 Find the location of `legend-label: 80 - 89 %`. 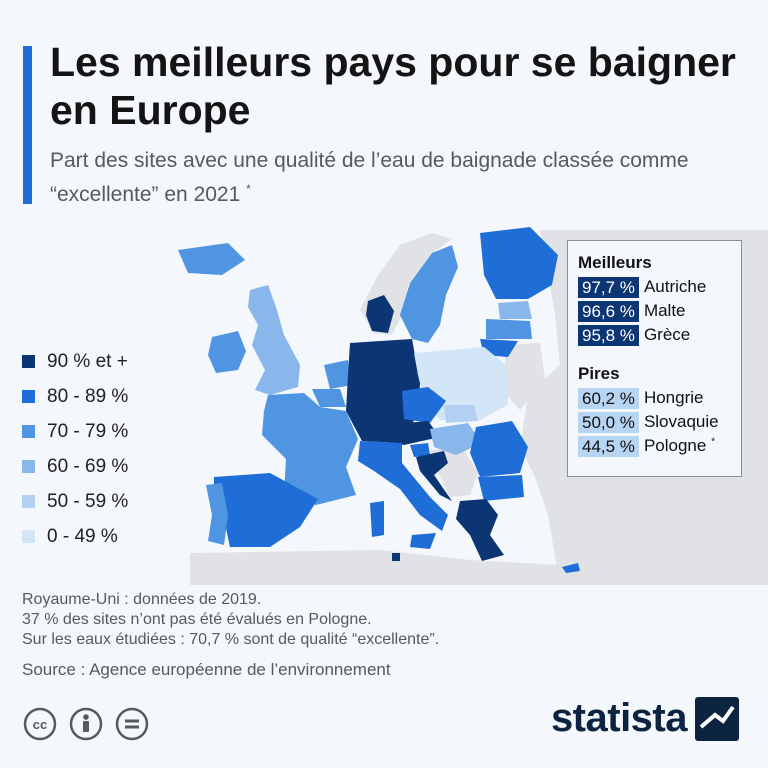

legend-label: 80 - 89 % is located at coordinates (88, 396).